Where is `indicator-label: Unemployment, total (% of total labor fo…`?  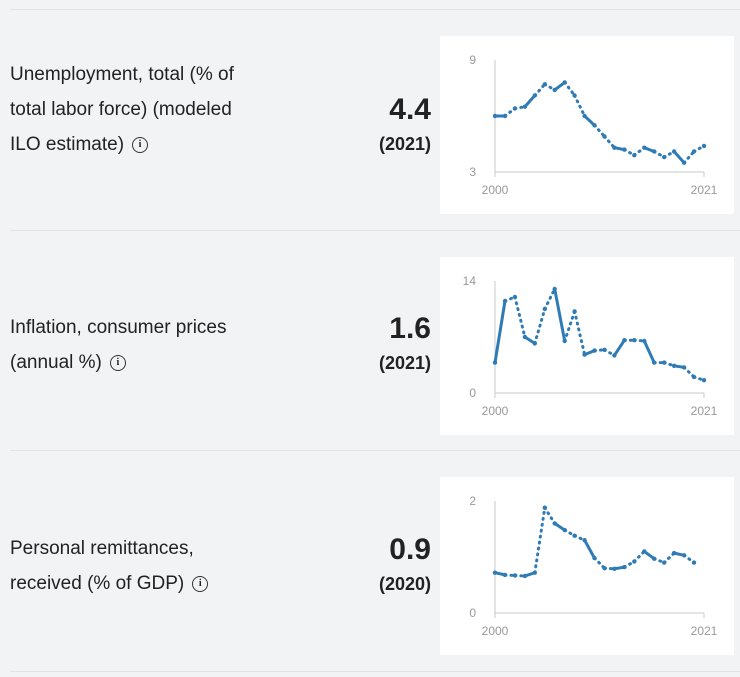 indicator-label: Unemployment, total (% of total labor fo… is located at coordinates (135, 109).